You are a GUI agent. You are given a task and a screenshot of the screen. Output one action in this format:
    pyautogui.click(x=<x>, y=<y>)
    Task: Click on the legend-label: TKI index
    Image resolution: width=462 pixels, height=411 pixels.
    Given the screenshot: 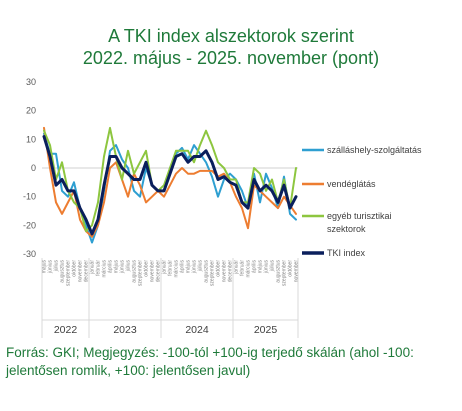 What is the action you would take?
    pyautogui.click(x=346, y=253)
    